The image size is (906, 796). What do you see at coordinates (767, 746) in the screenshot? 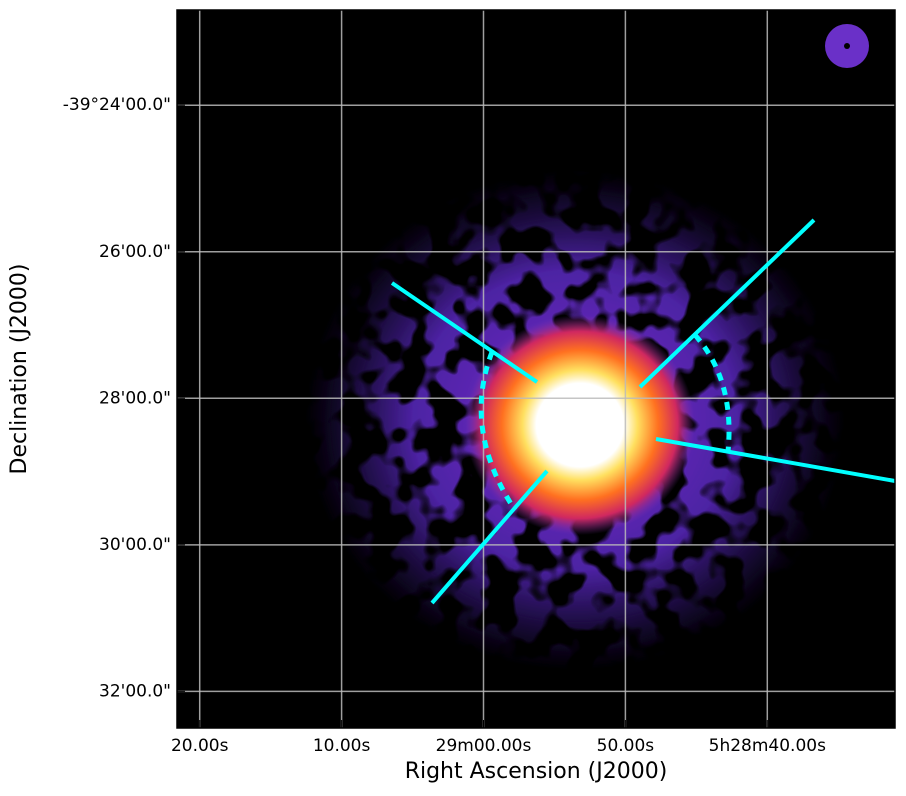
I see `x-tick-label: 5h28m40.00s` at bounding box center [767, 746].